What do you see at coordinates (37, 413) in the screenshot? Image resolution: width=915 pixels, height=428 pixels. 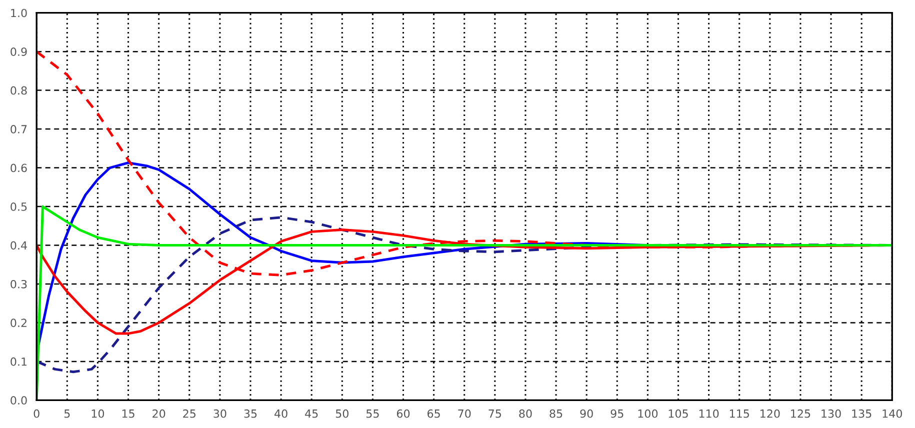 I see `x-tick-label: 0` at bounding box center [37, 413].